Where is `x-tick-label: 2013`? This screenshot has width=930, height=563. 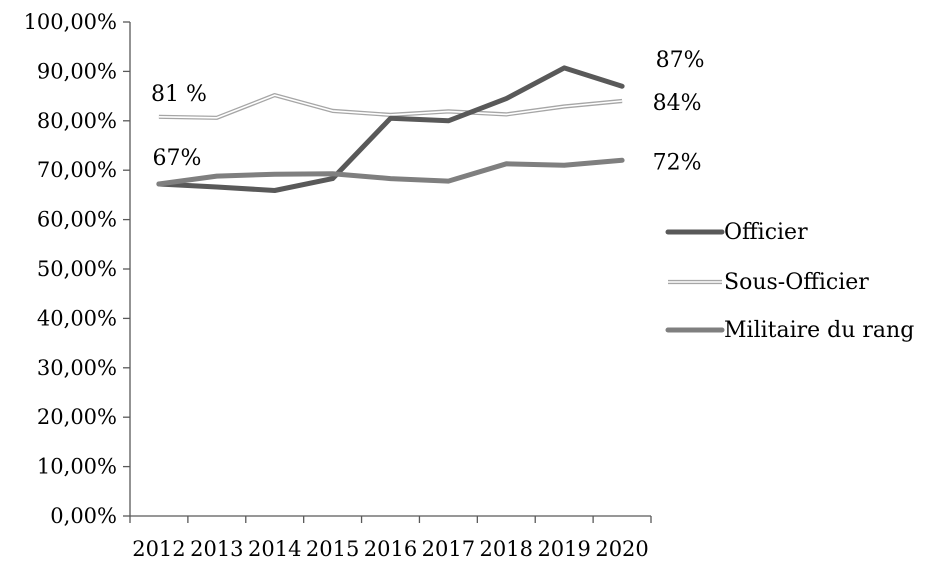 x-tick-label: 2013 is located at coordinates (216, 549).